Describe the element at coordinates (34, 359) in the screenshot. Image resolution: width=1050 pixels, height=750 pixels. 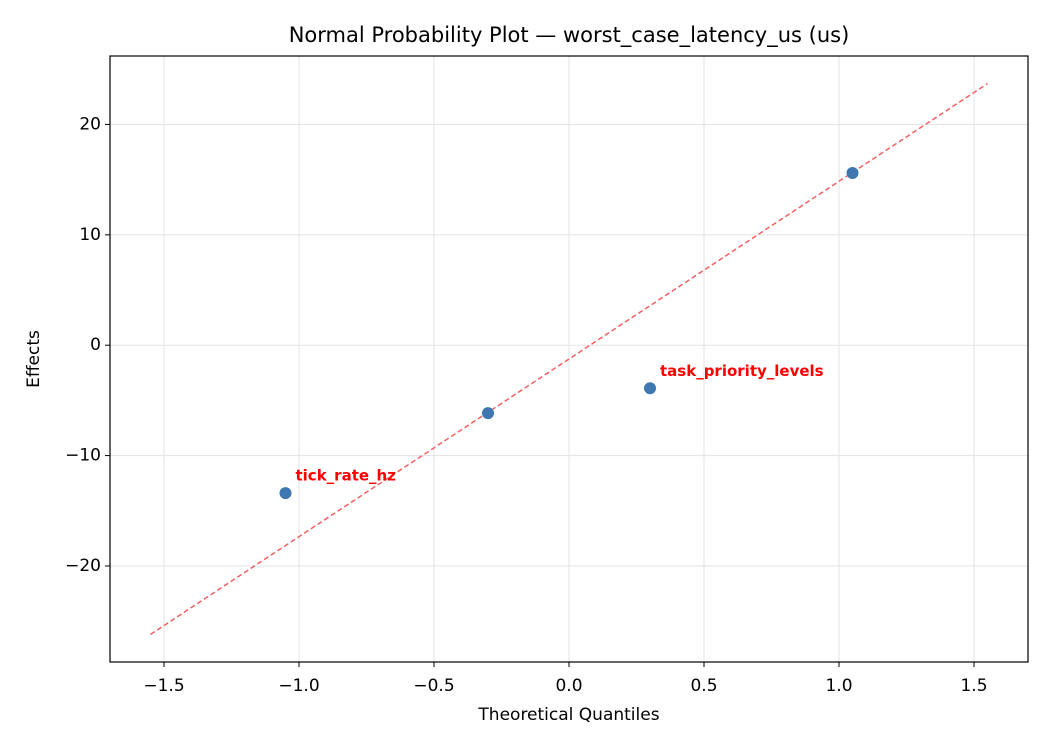
I see `y-axis-label: Effects` at that location.